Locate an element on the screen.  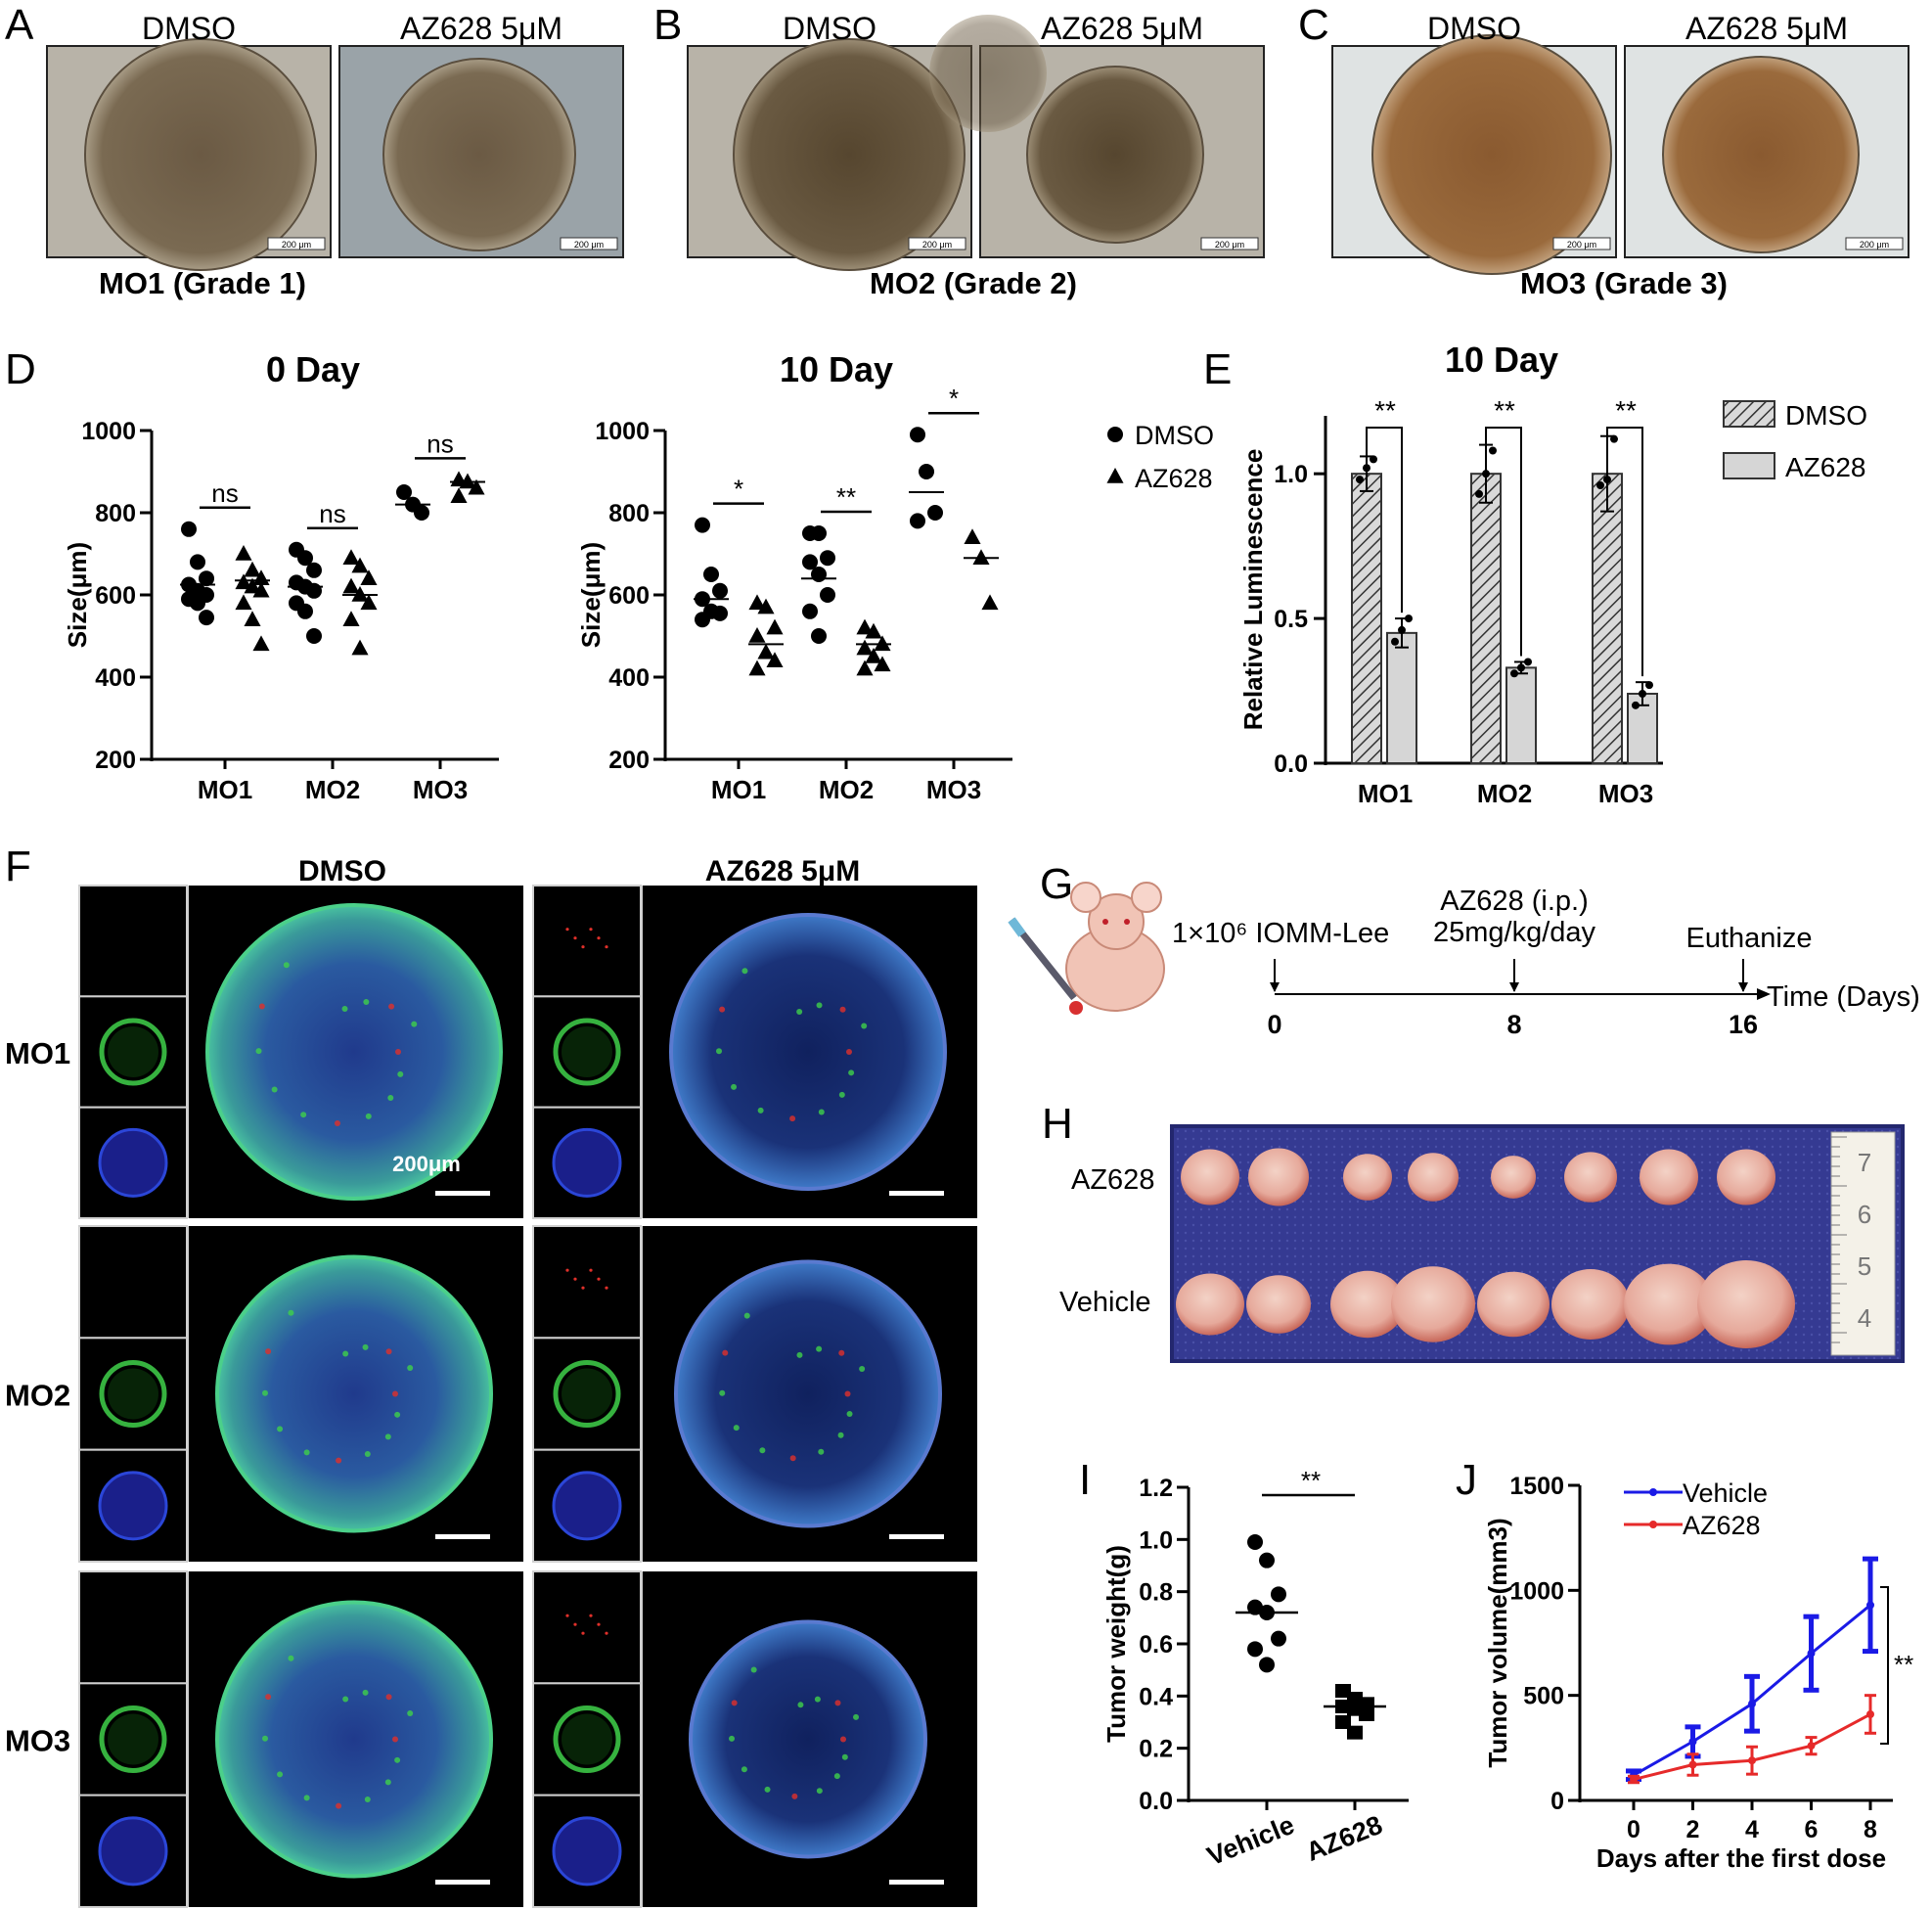
panel-letter-C: C is located at coordinates (1313, 25).